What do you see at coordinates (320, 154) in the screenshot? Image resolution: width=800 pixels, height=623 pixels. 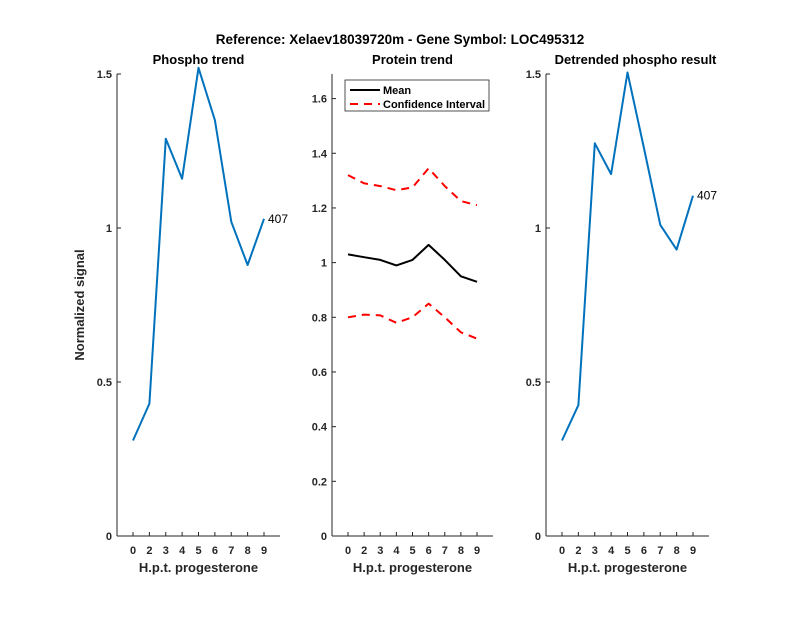 I see `y-tick-label: 1.4` at bounding box center [320, 154].